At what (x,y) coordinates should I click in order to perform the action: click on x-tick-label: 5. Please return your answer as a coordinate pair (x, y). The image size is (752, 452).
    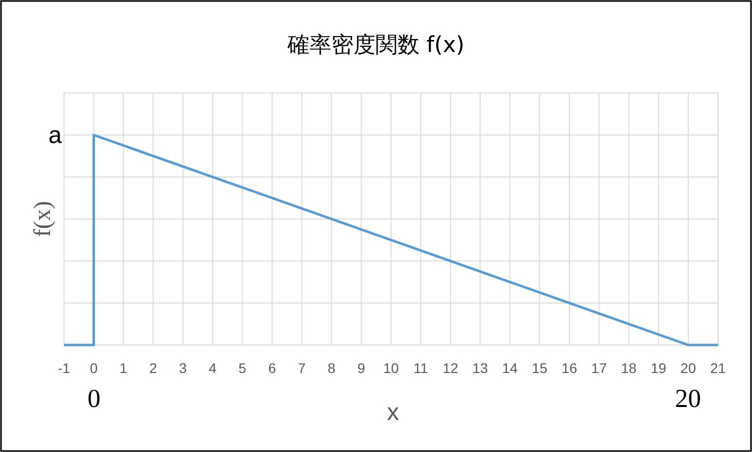
    Looking at the image, I should click on (242, 368).